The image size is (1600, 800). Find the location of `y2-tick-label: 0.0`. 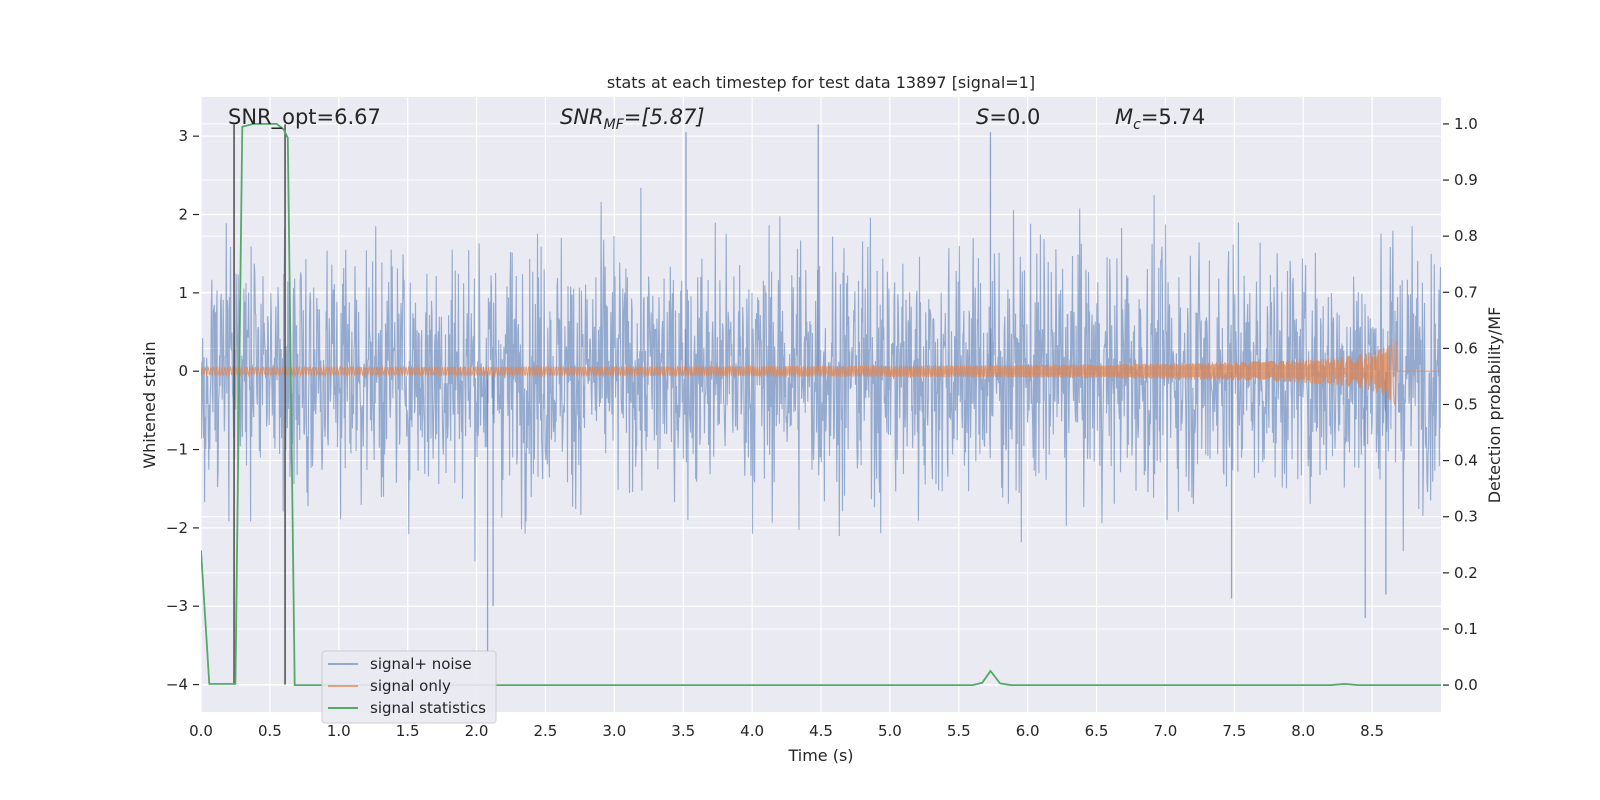

y2-tick-label: 0.0 is located at coordinates (1466, 685).